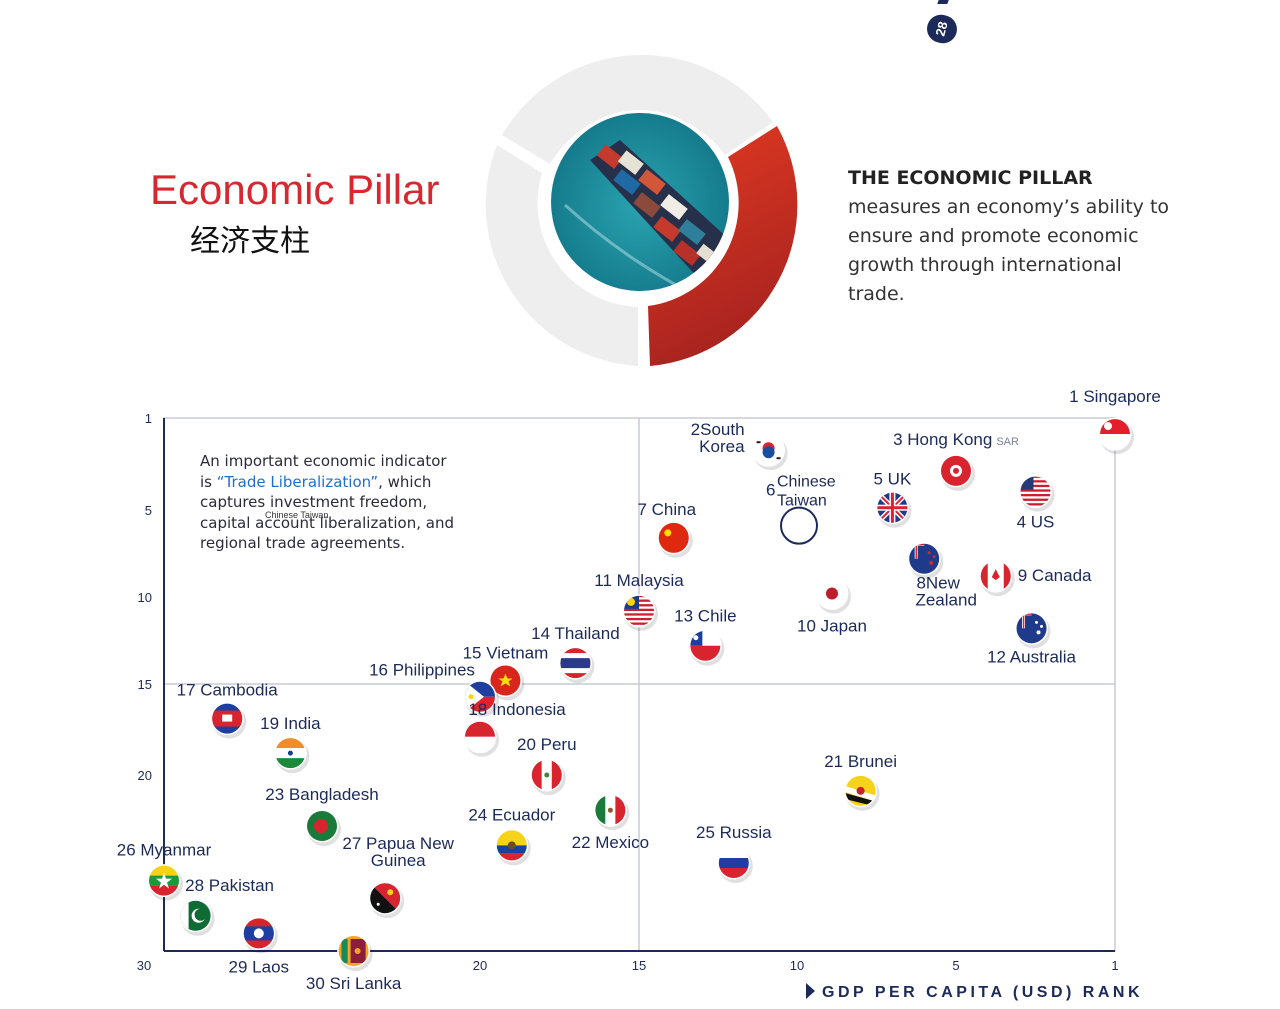 This screenshot has height=1009, width=1280. What do you see at coordinates (148, 510) in the screenshot?
I see `y-tick-label: 5` at bounding box center [148, 510].